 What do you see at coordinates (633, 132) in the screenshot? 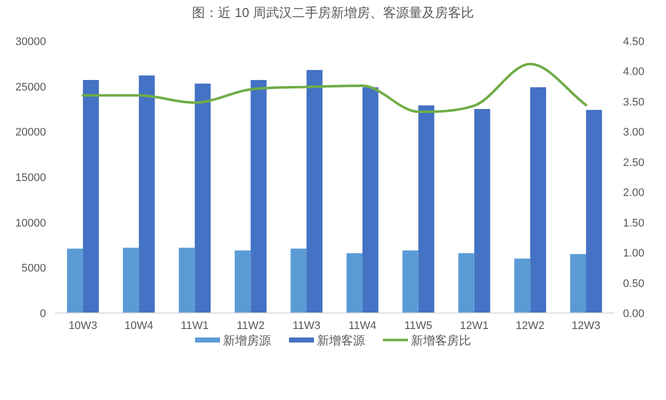
I see `y2tick: 3.00` at bounding box center [633, 132].